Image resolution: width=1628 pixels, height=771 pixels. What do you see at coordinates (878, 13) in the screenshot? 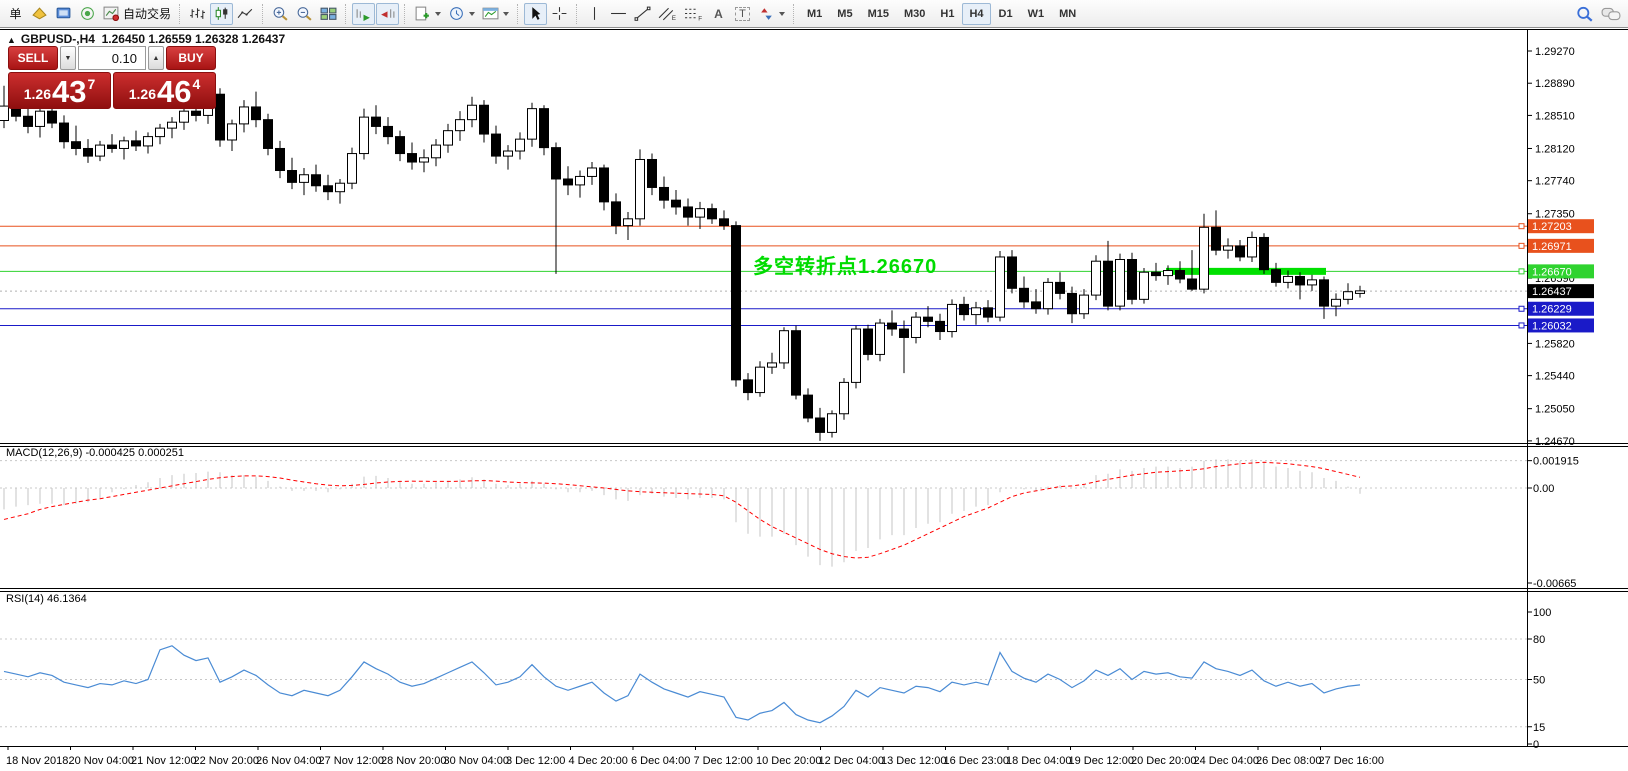
I see `timeframe-m15: M15` at bounding box center [878, 13].